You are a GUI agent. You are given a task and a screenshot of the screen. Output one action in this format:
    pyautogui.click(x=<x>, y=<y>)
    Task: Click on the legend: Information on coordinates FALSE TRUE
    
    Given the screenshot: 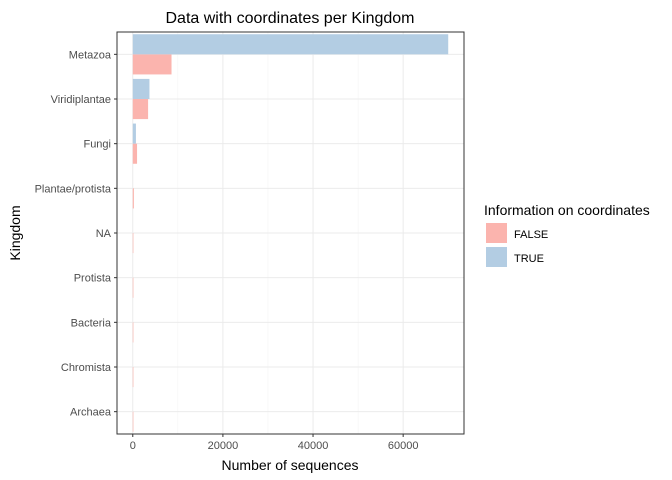 What is the action you would take?
    pyautogui.click(x=567, y=234)
    